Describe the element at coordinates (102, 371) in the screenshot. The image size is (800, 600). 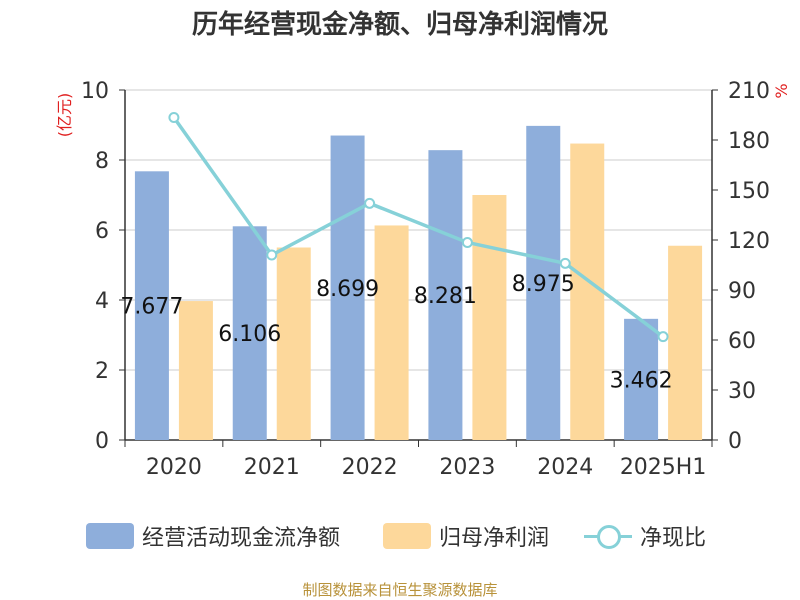
I see `y-left-tick-label: 2` at that location.